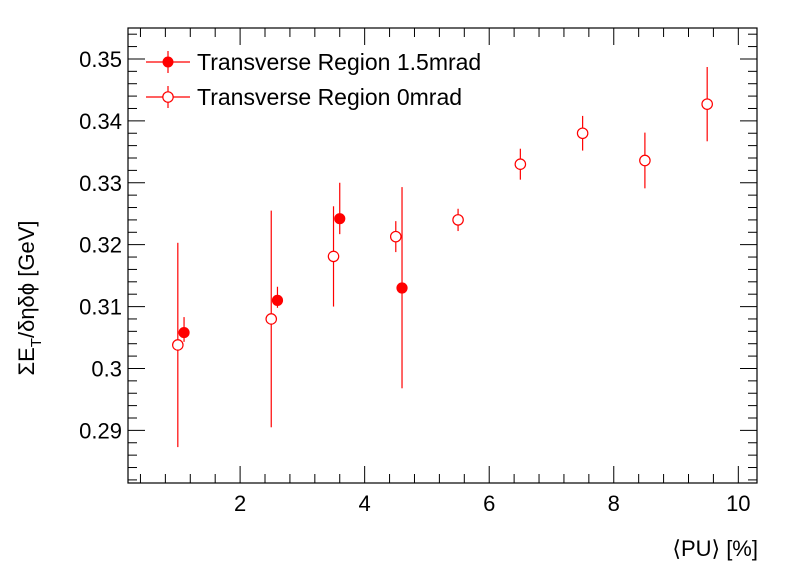  What do you see at coordinates (365, 503) in the screenshot?
I see `x-tick-label: 4` at bounding box center [365, 503].